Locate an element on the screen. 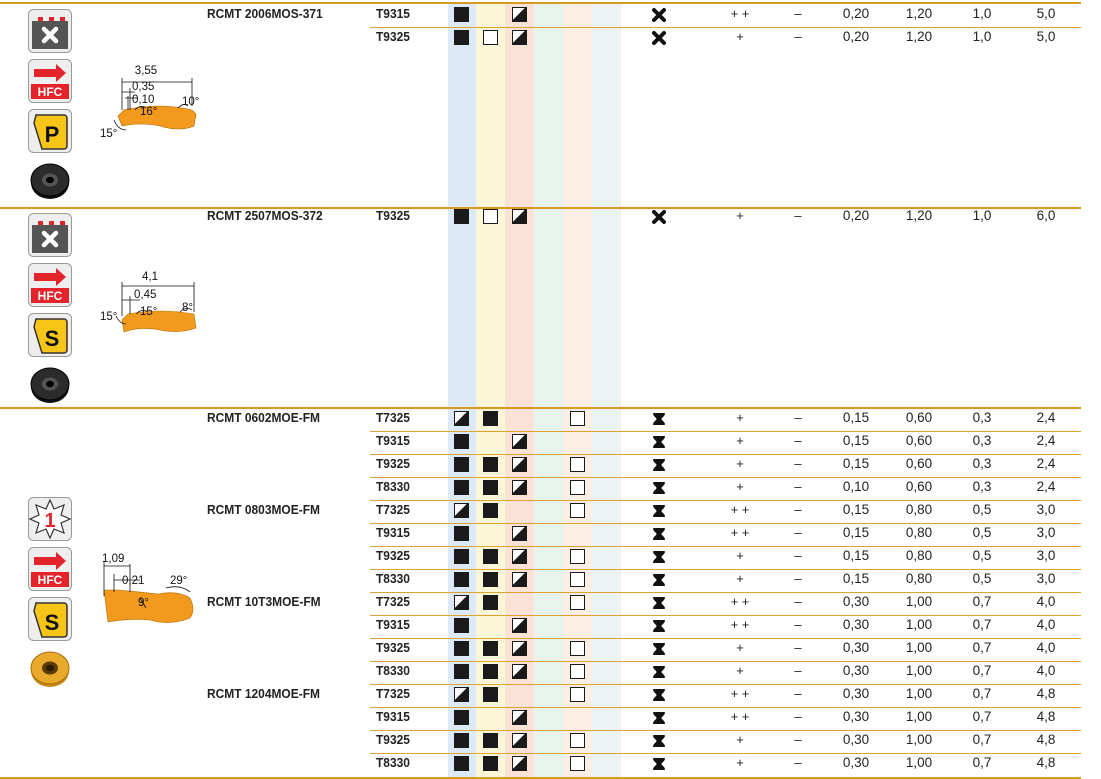  interrupted-cut-icon is located at coordinates (50, 235).